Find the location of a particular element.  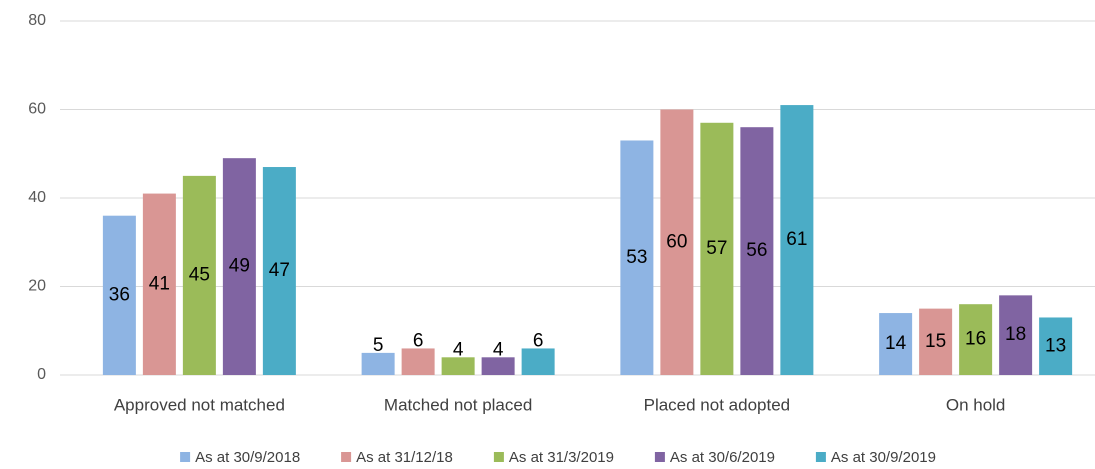

legend-label: As at 30/9/2018 is located at coordinates (247, 457).